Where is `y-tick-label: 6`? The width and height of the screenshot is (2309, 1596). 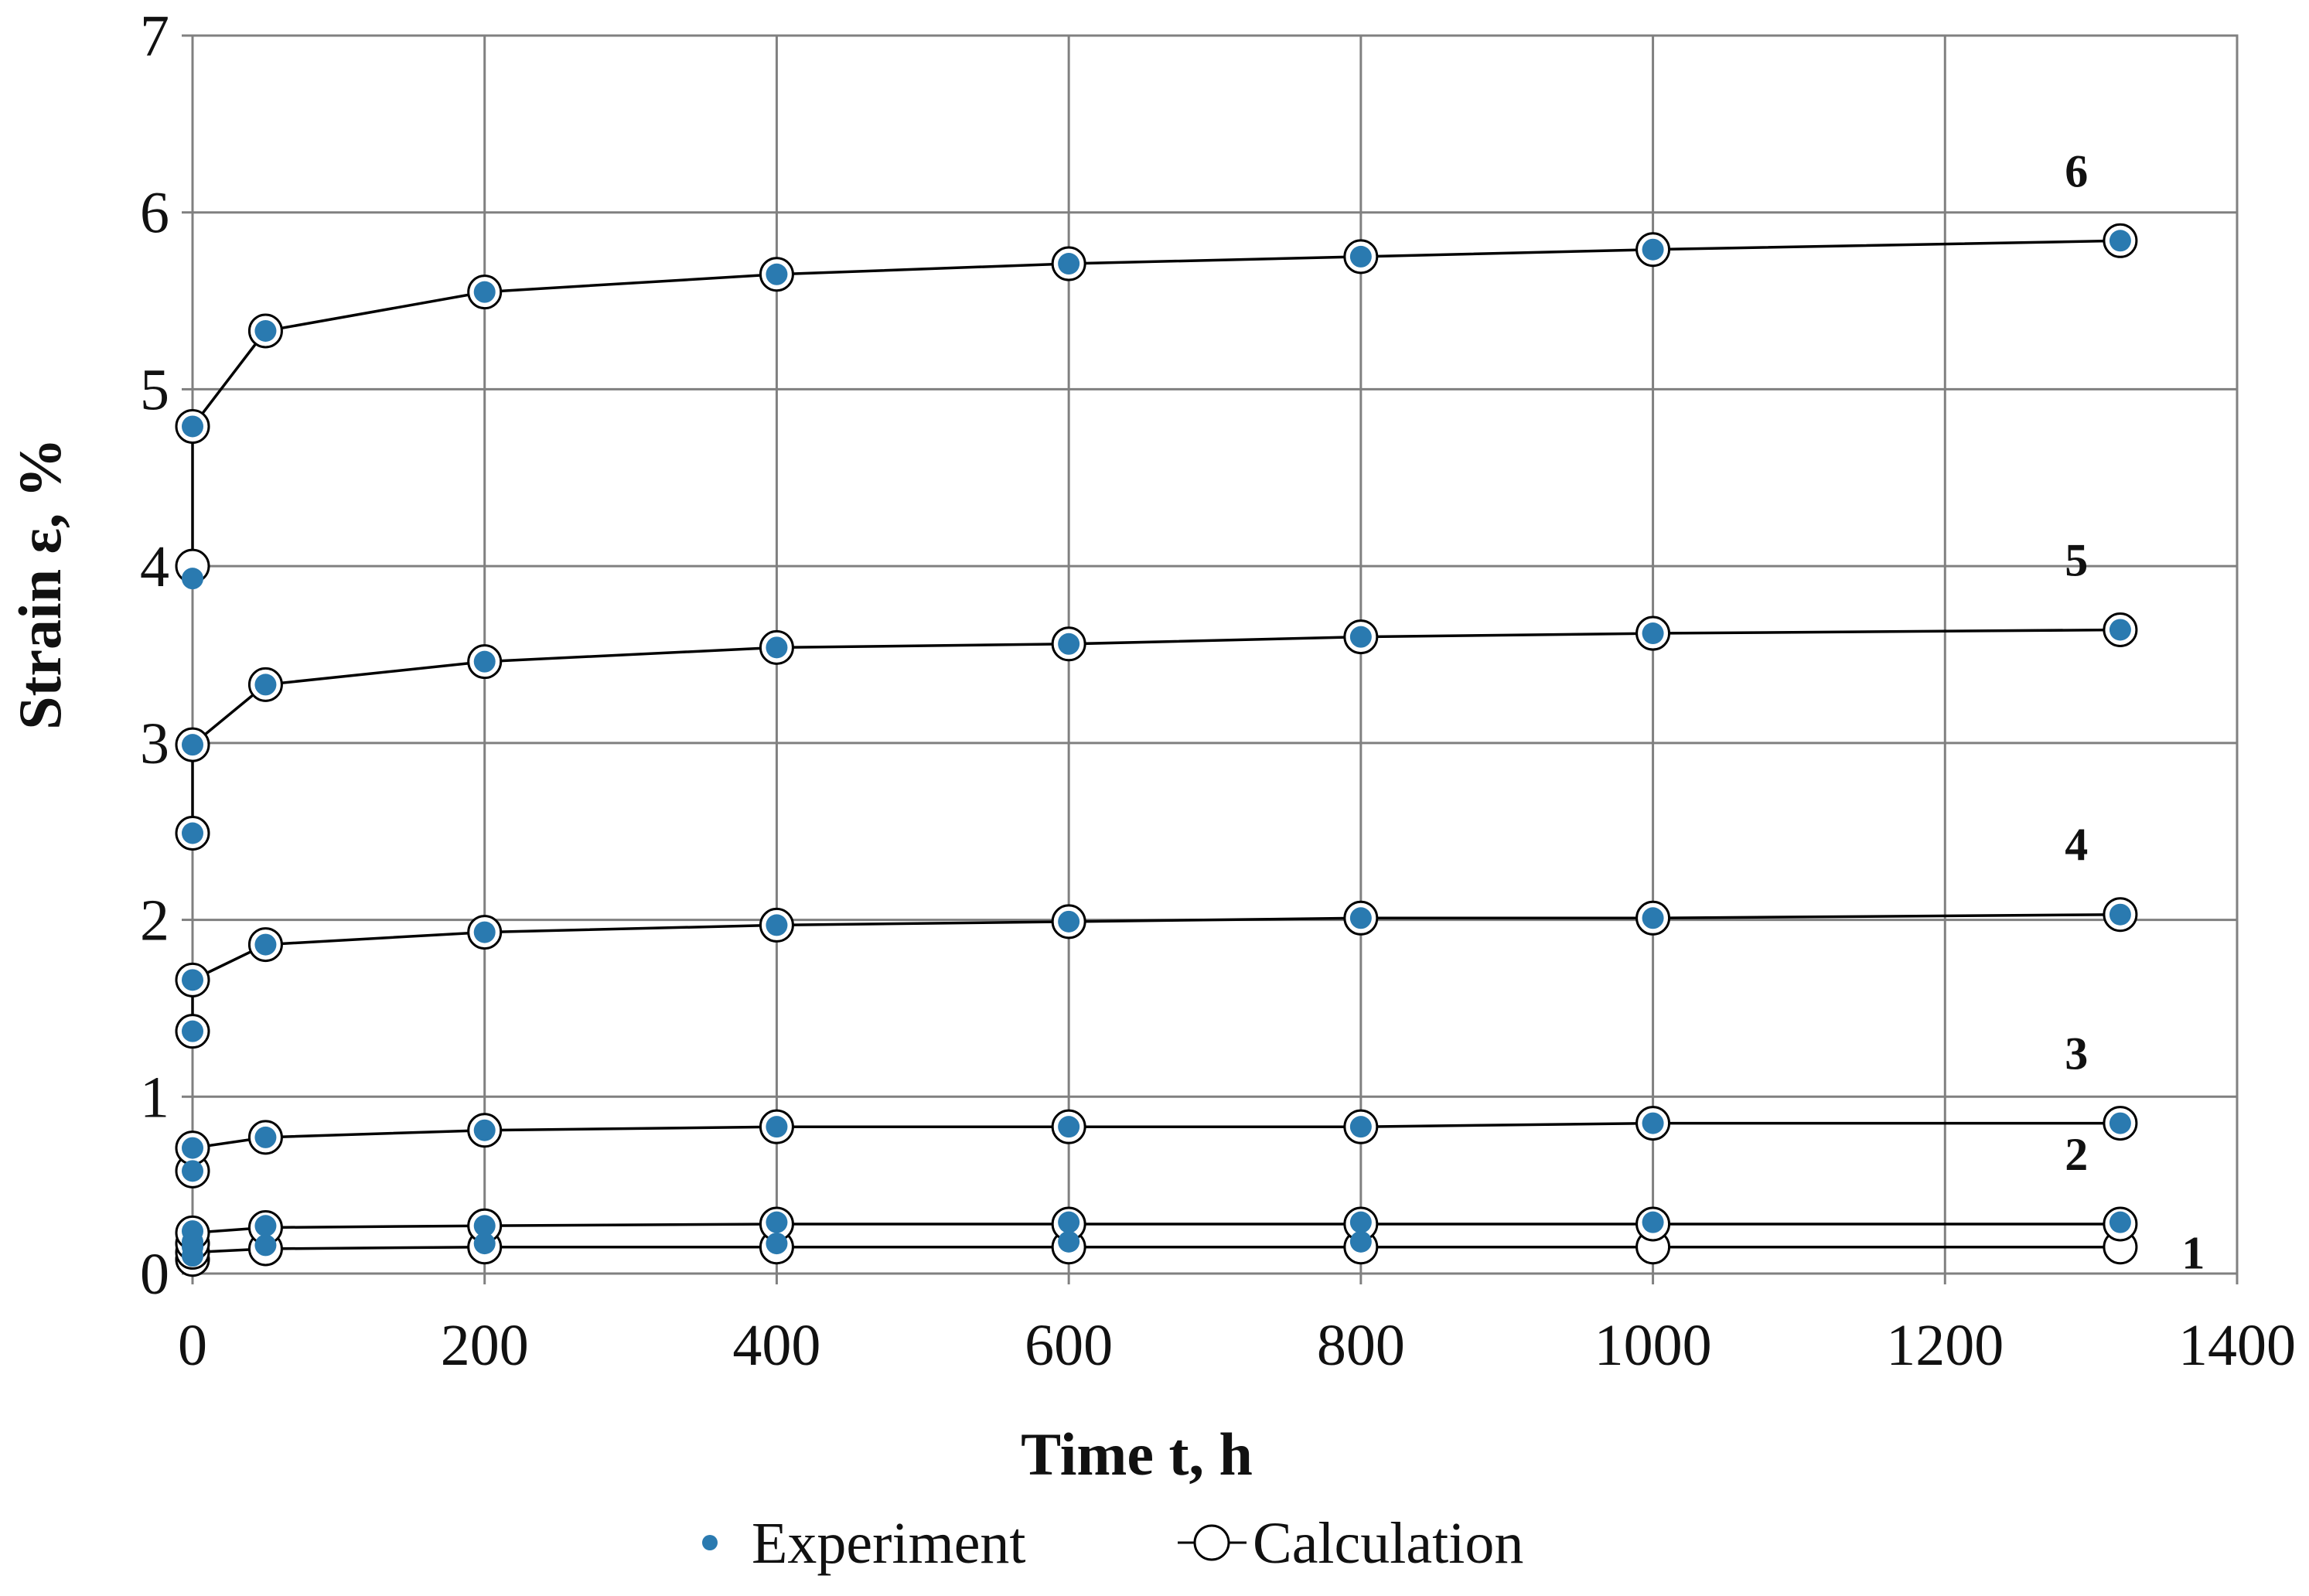 y-tick-label: 6 is located at coordinates (155, 213).